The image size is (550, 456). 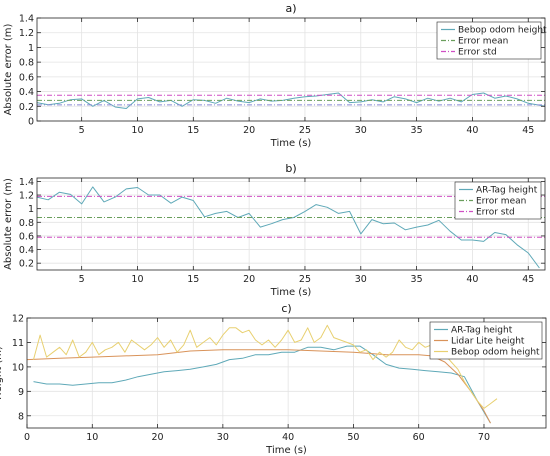 I want to click on x-tick-label: 50, so click(x=353, y=437).